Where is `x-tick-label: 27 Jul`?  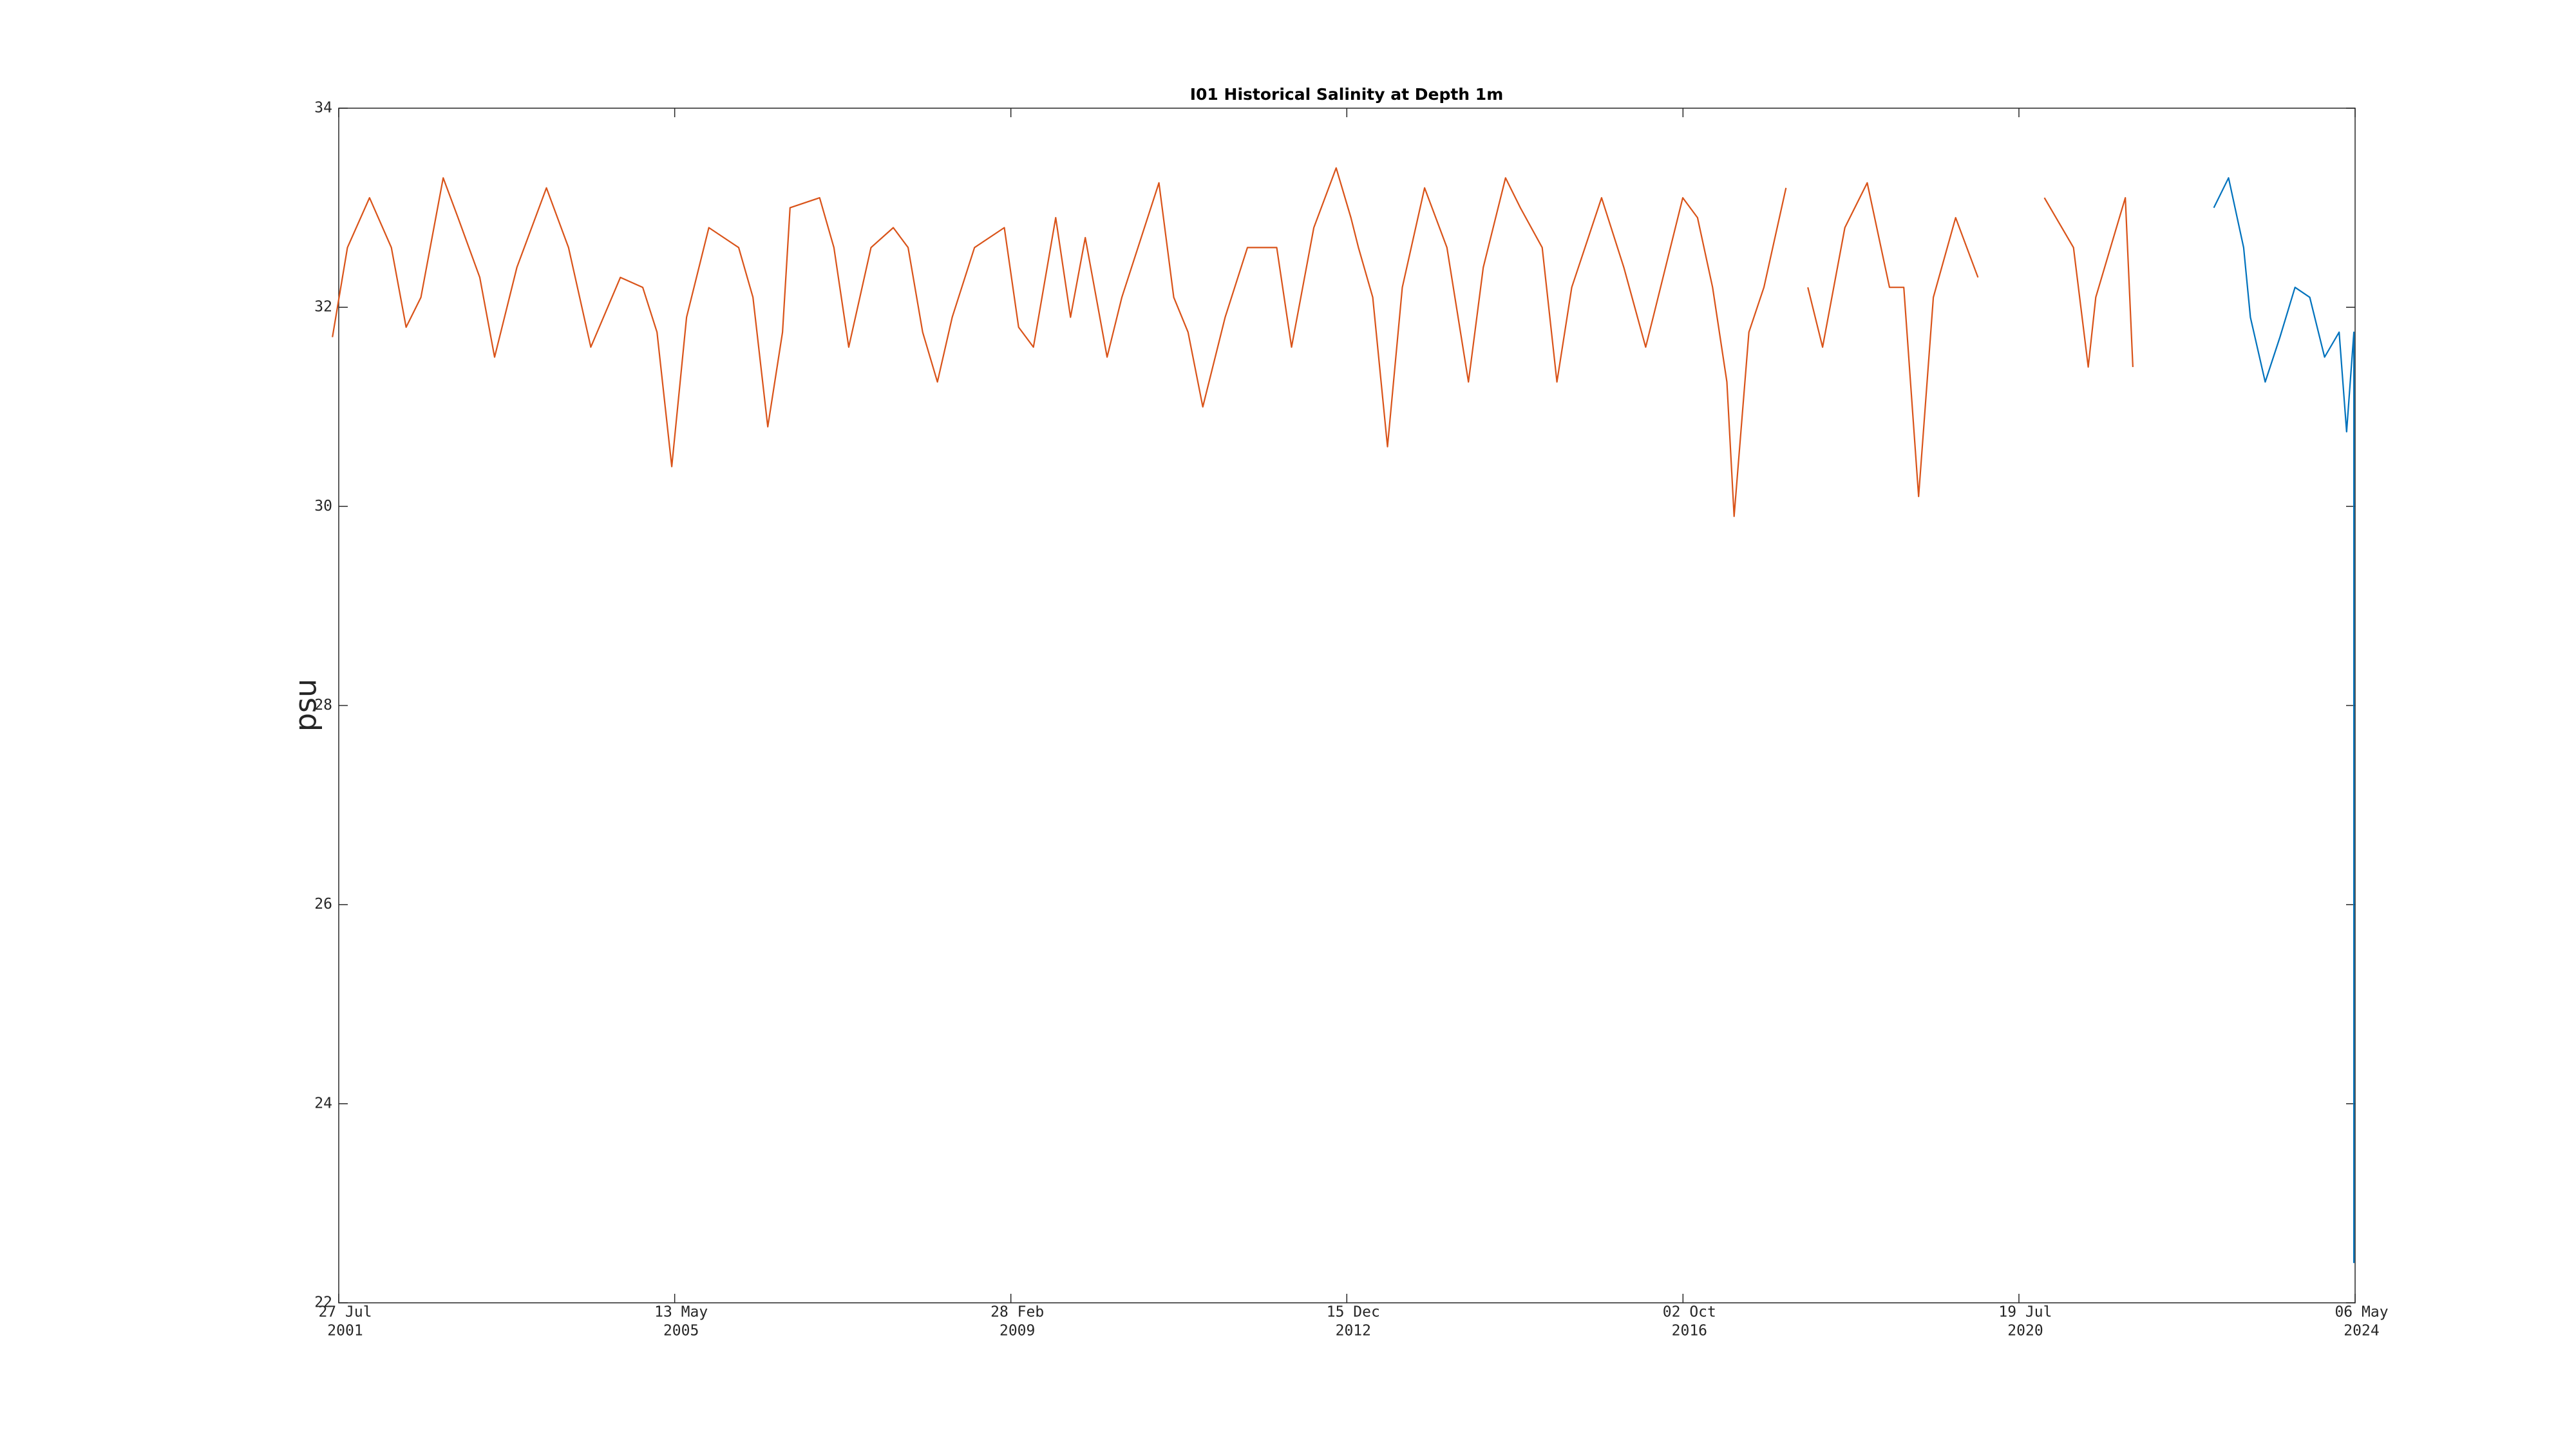
x-tick-label: 27 Jul is located at coordinates (345, 1313).